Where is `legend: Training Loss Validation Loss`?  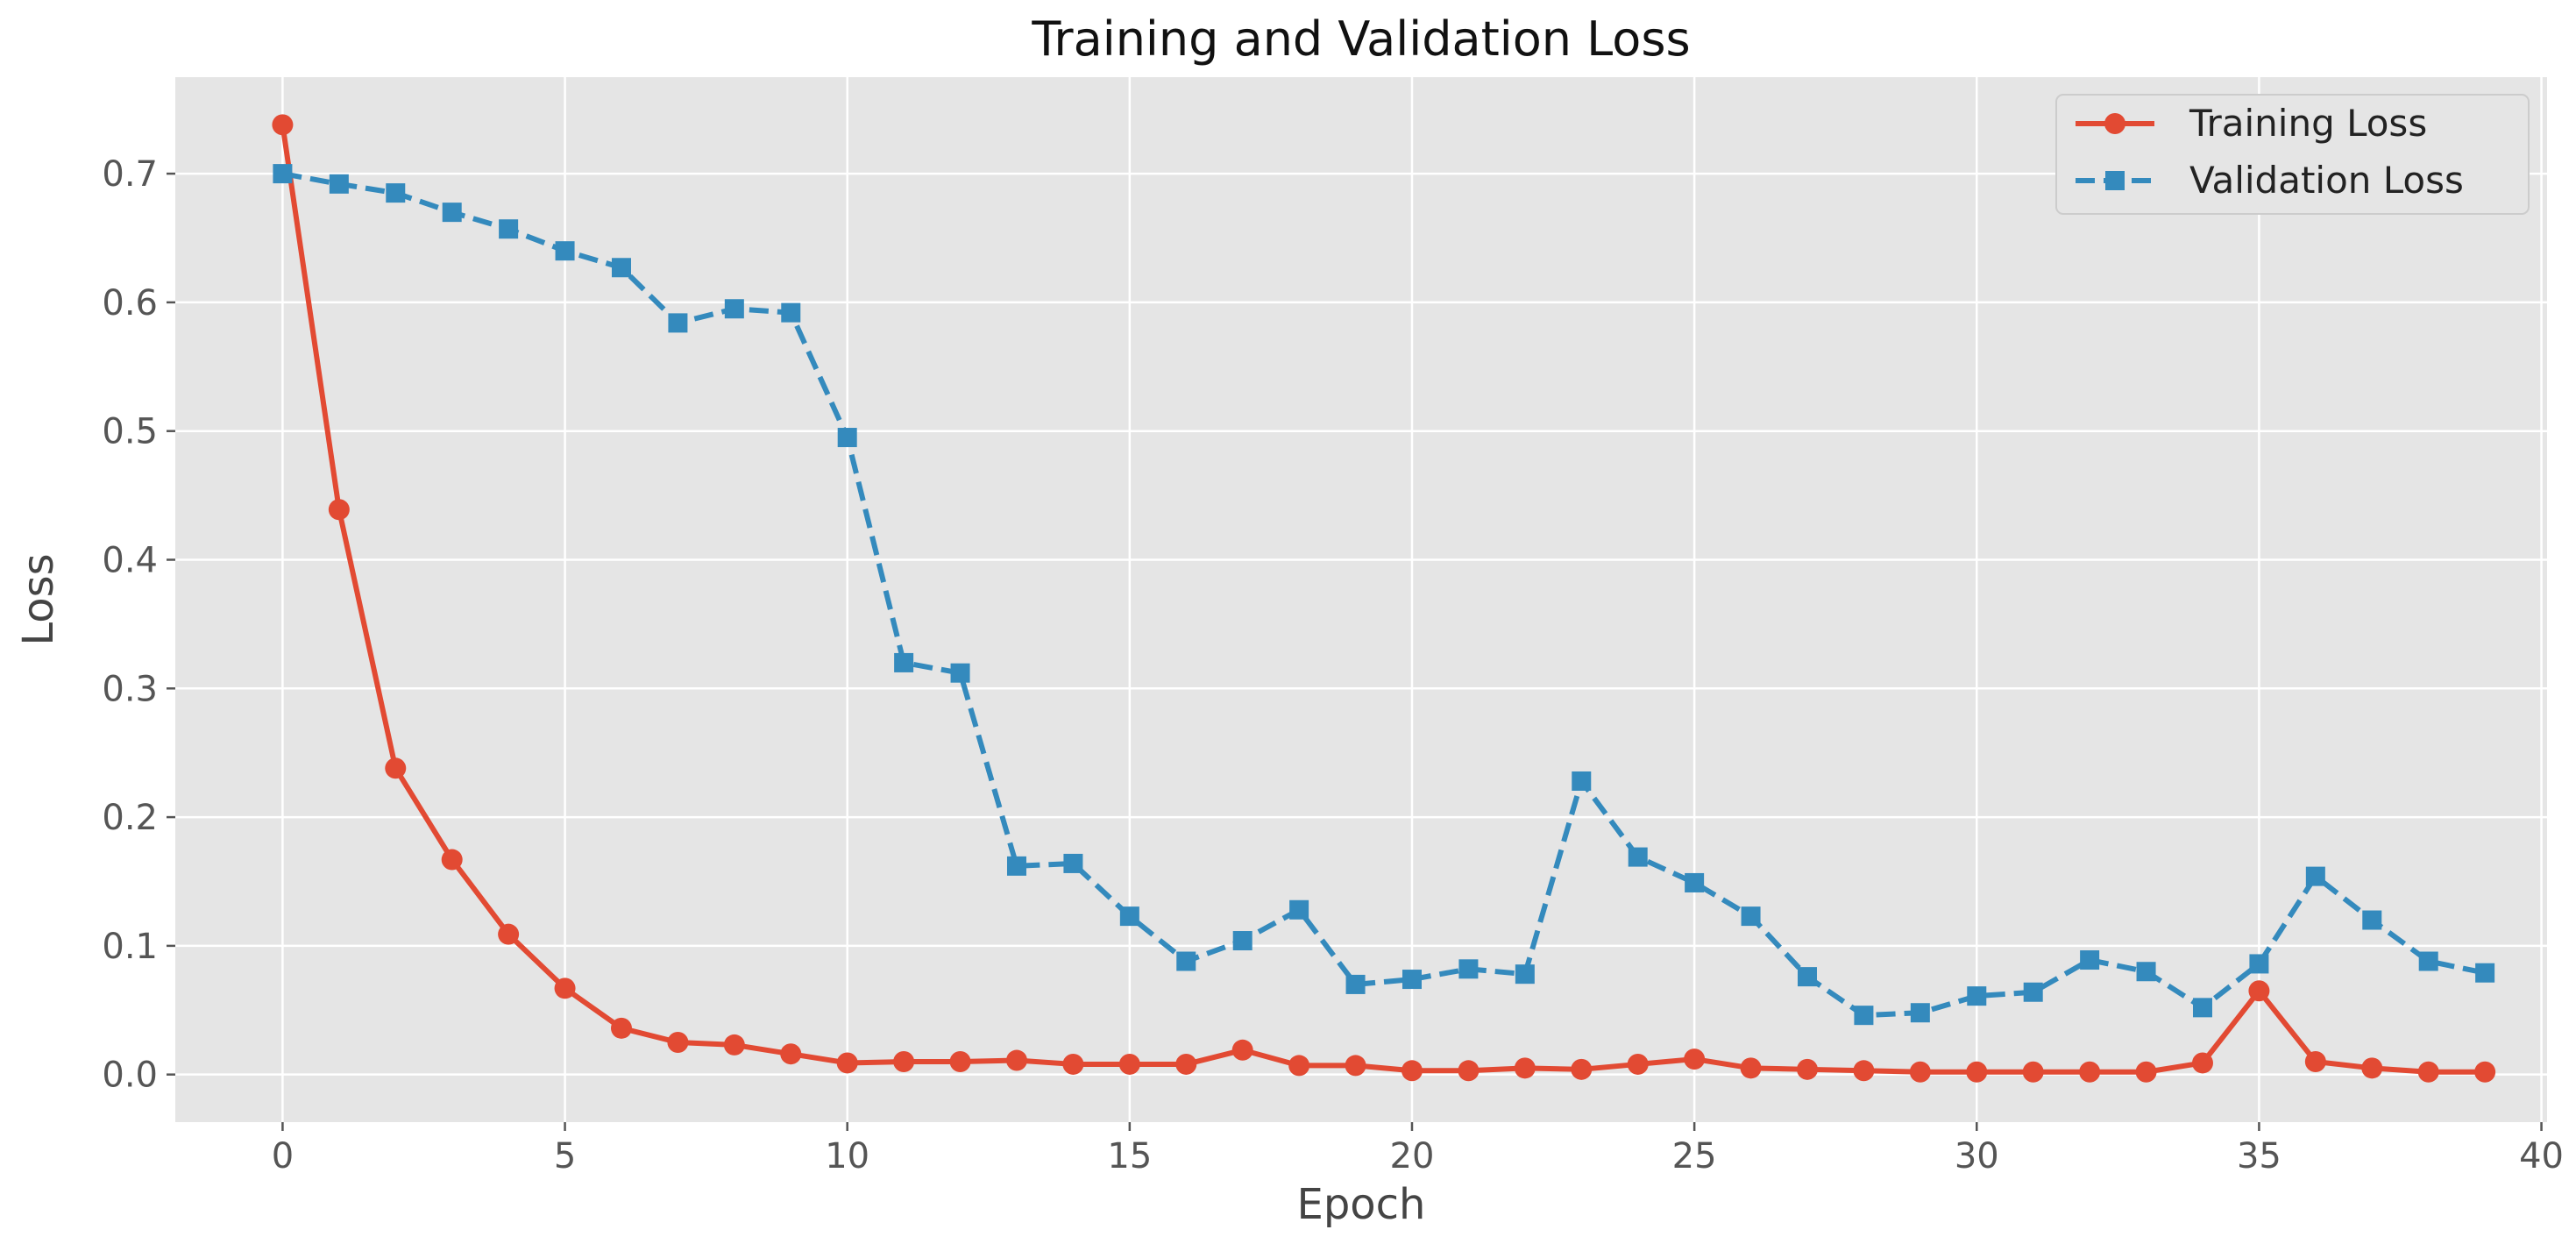
legend: Training Loss Validation Loss is located at coordinates (2292, 154).